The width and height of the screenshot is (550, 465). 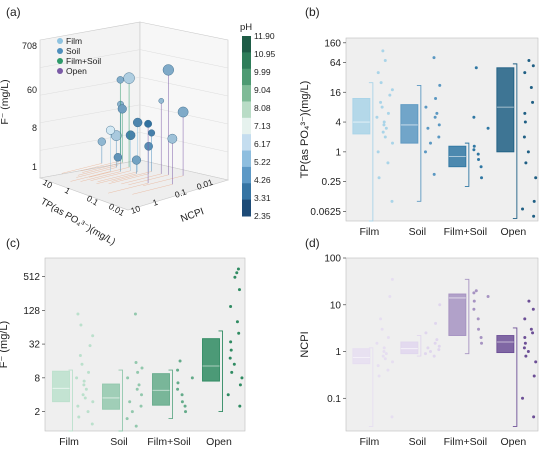 What do you see at coordinates (336, 93) in the screenshot?
I see `y-tick-label: 16` at bounding box center [336, 93].